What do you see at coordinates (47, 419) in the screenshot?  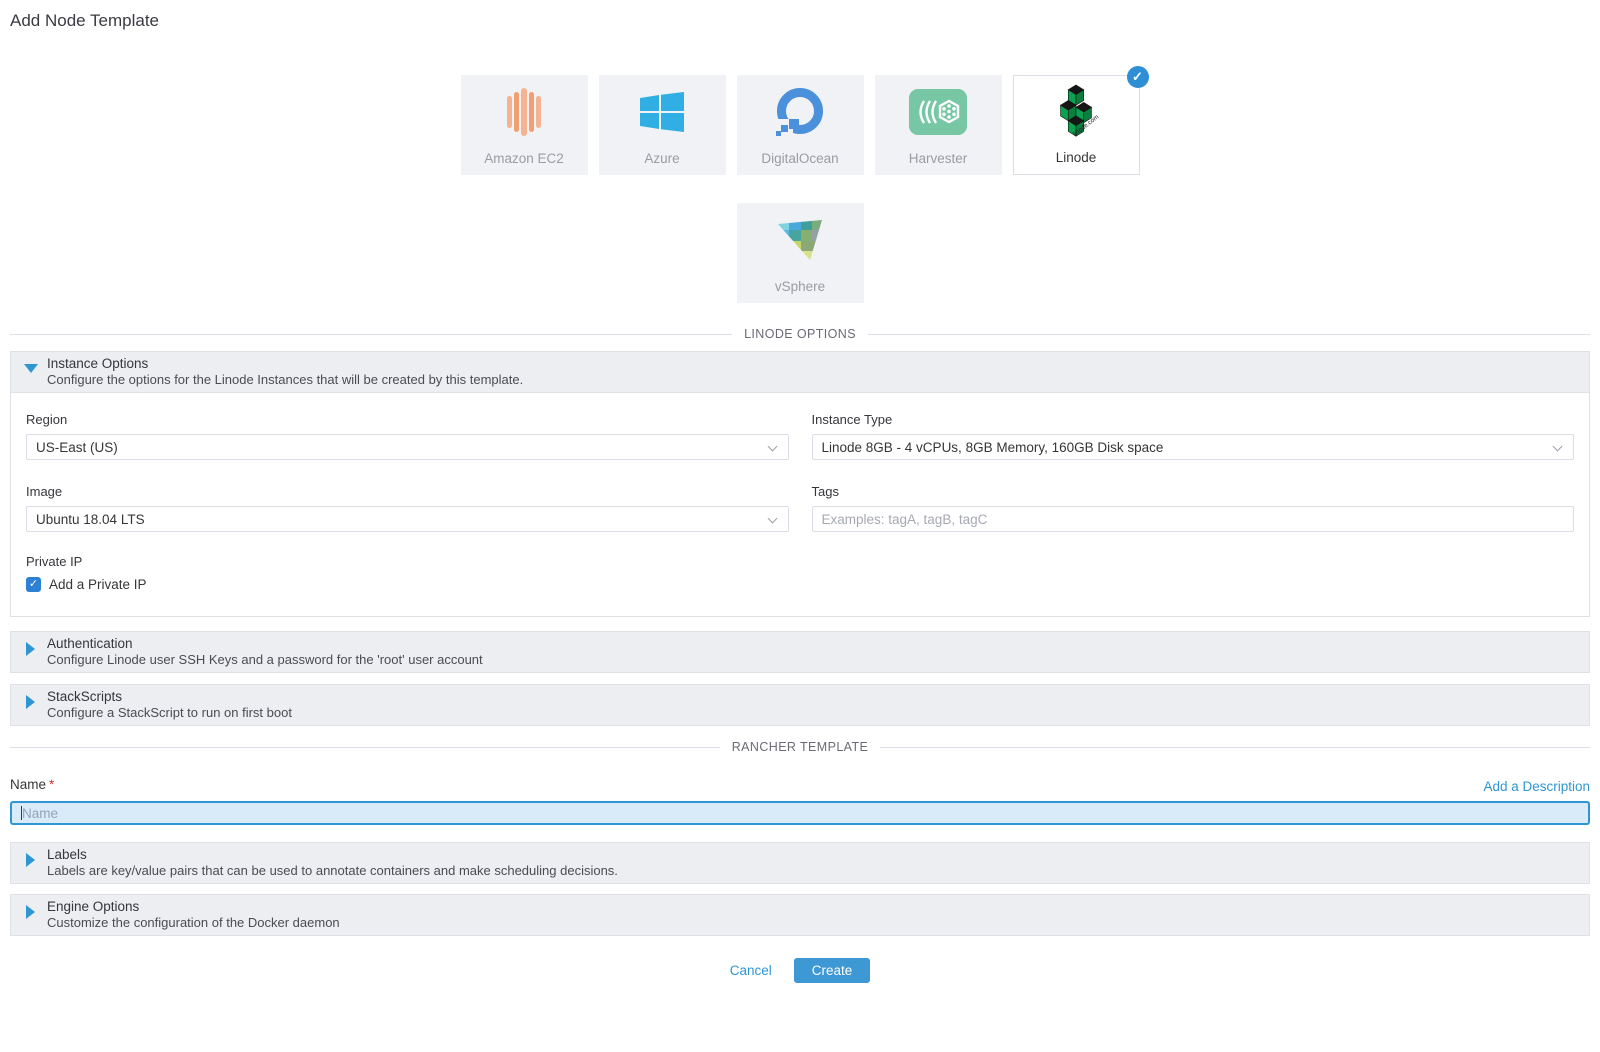 I see `region-label: Region` at bounding box center [47, 419].